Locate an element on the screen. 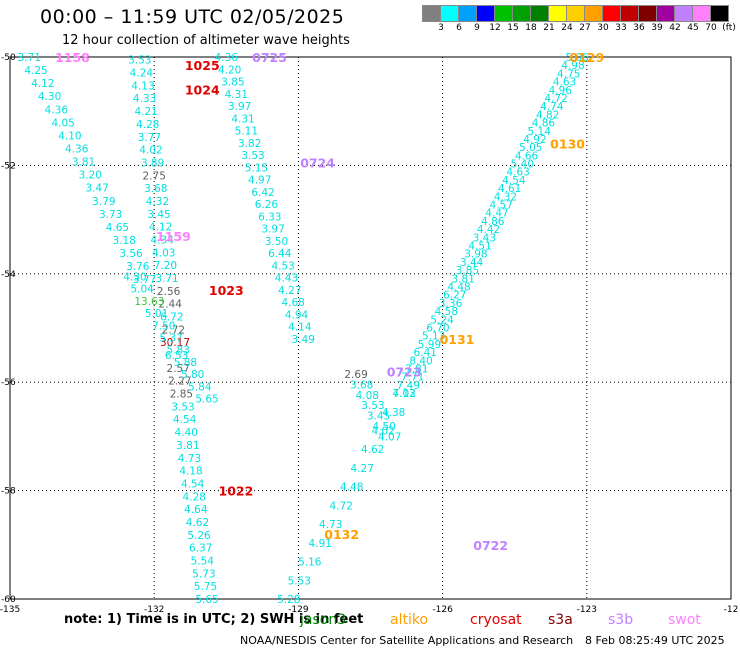 Image resolution: width=740 pixels, height=650 pixels. legend-unit: (ft) is located at coordinates (729, 28).